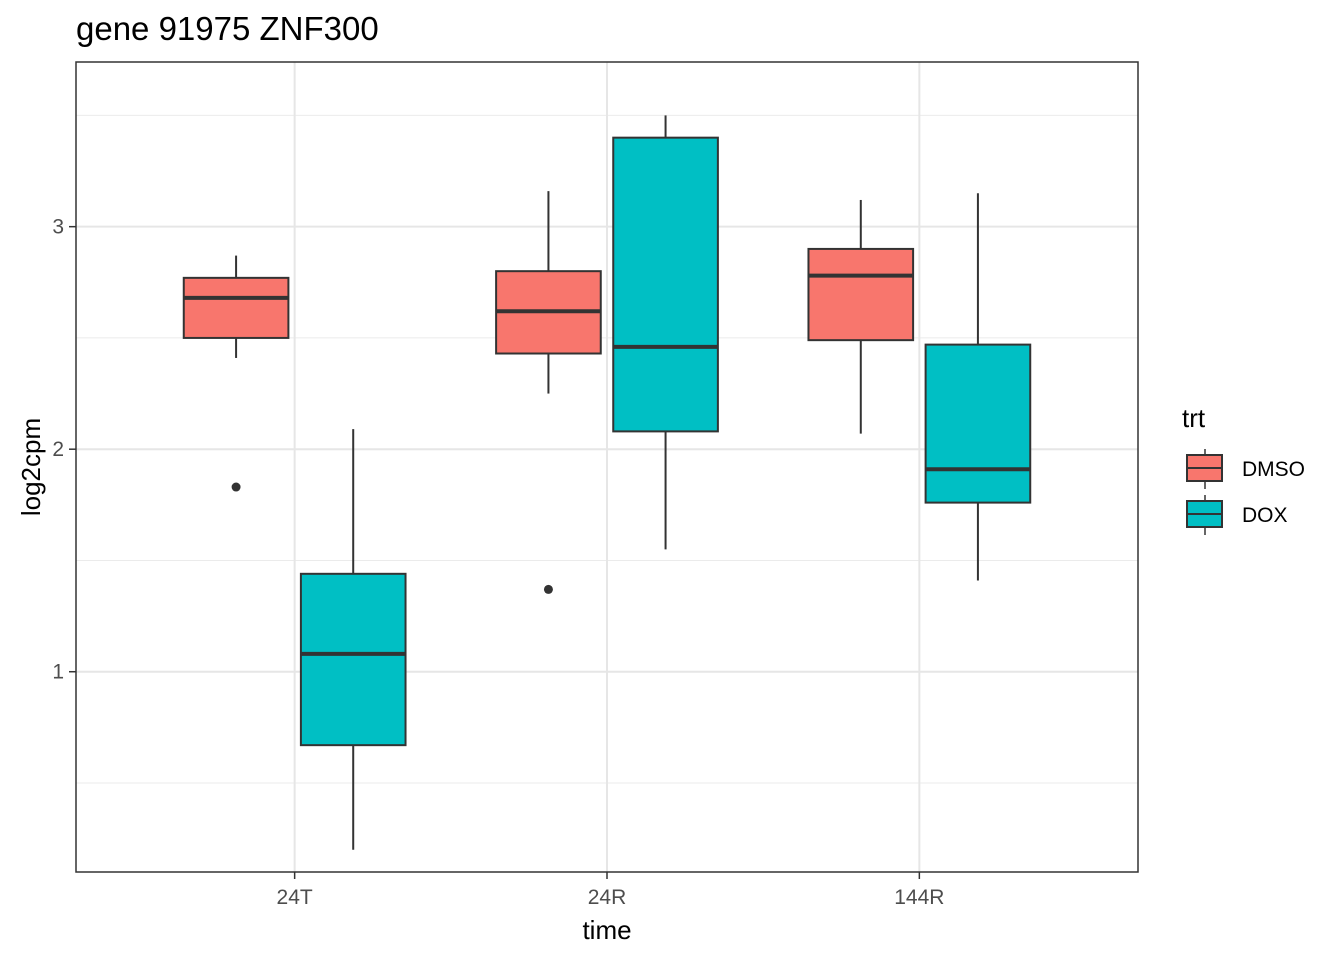  I want to click on x-tick-label: 24T, so click(295, 897).